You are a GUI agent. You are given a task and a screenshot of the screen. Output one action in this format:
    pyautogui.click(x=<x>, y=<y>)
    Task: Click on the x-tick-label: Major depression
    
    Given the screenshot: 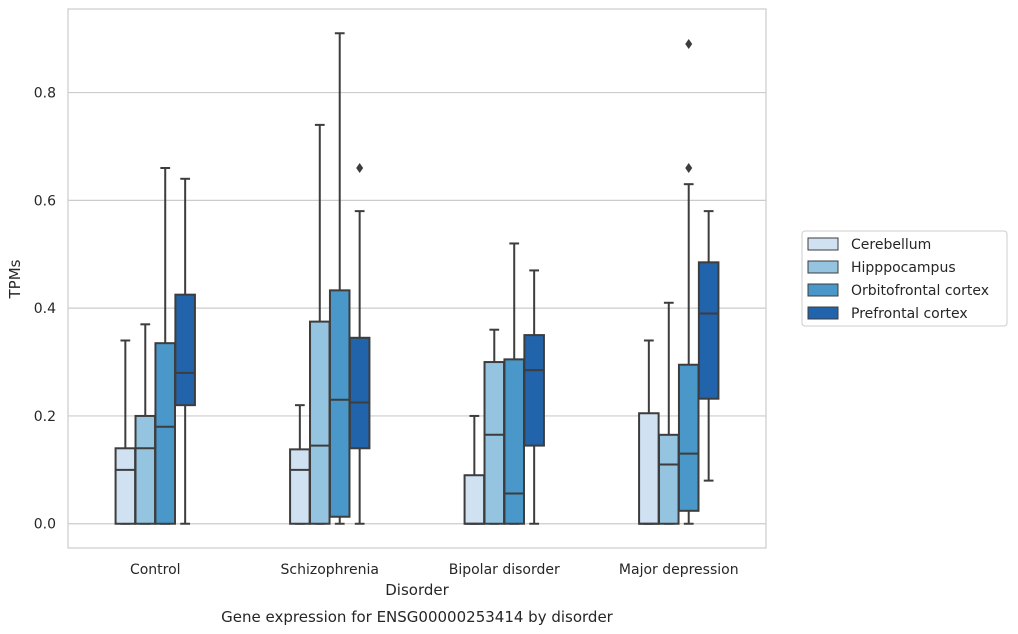 What is the action you would take?
    pyautogui.click(x=679, y=570)
    